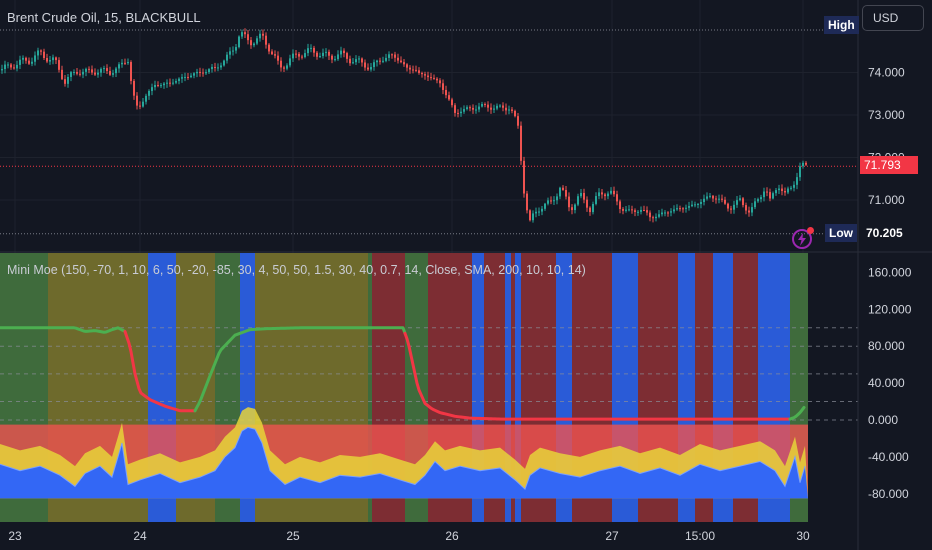 This screenshot has height=550, width=932. What do you see at coordinates (140, 536) in the screenshot?
I see `time-tick-label: 24` at bounding box center [140, 536].